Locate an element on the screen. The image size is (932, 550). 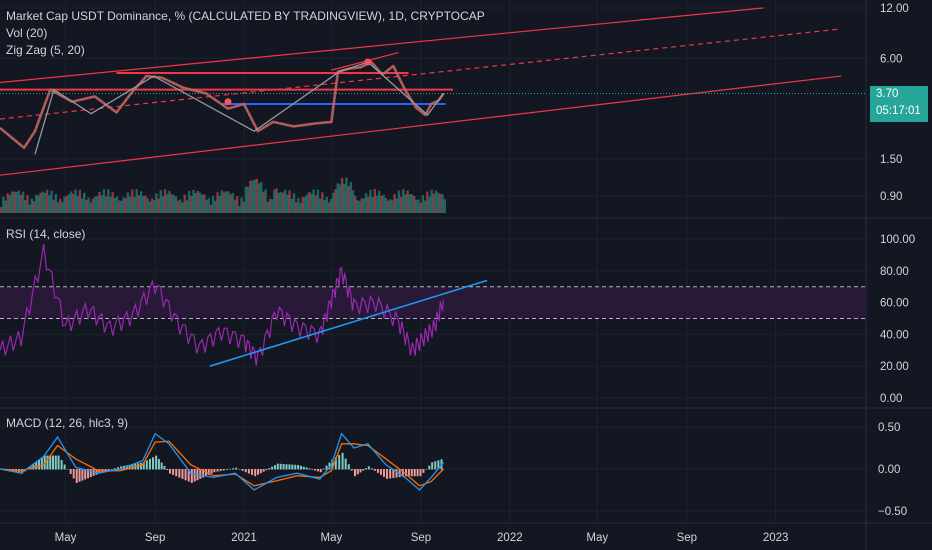
rsi-axis-label: 60.00 is located at coordinates (894, 304).